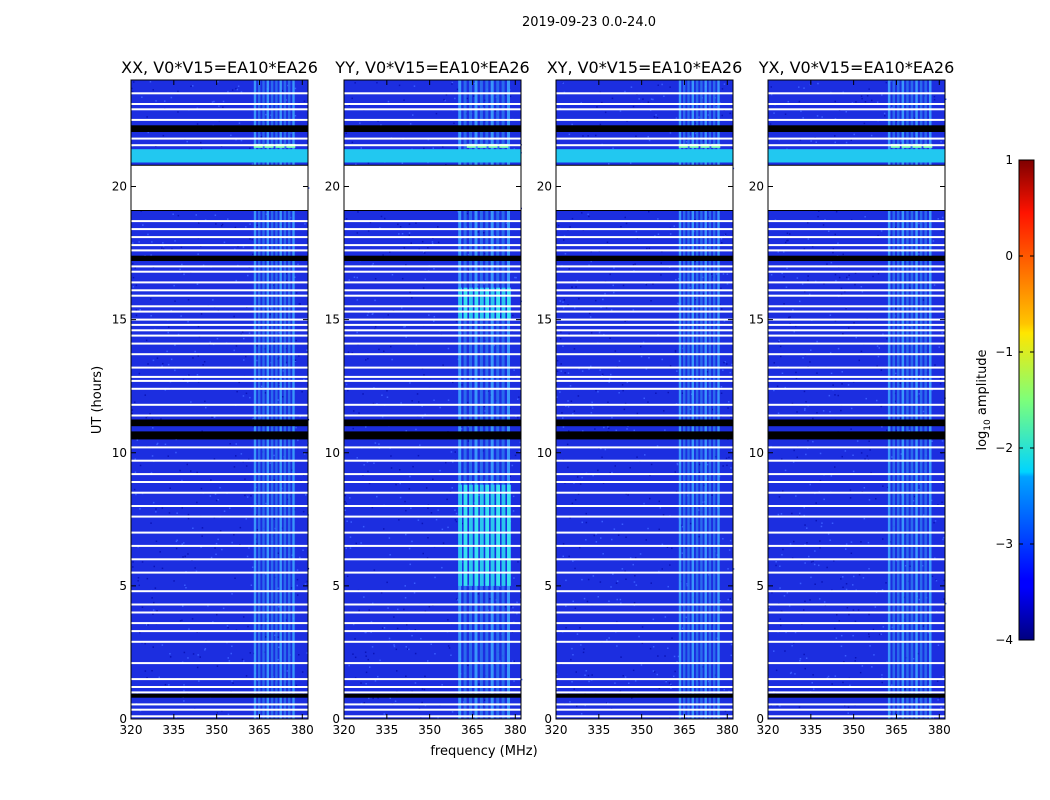 Image resolution: width=1050 pixels, height=800 pixels. I want to click on x-axis-label: frequency (MHz), so click(483, 751).